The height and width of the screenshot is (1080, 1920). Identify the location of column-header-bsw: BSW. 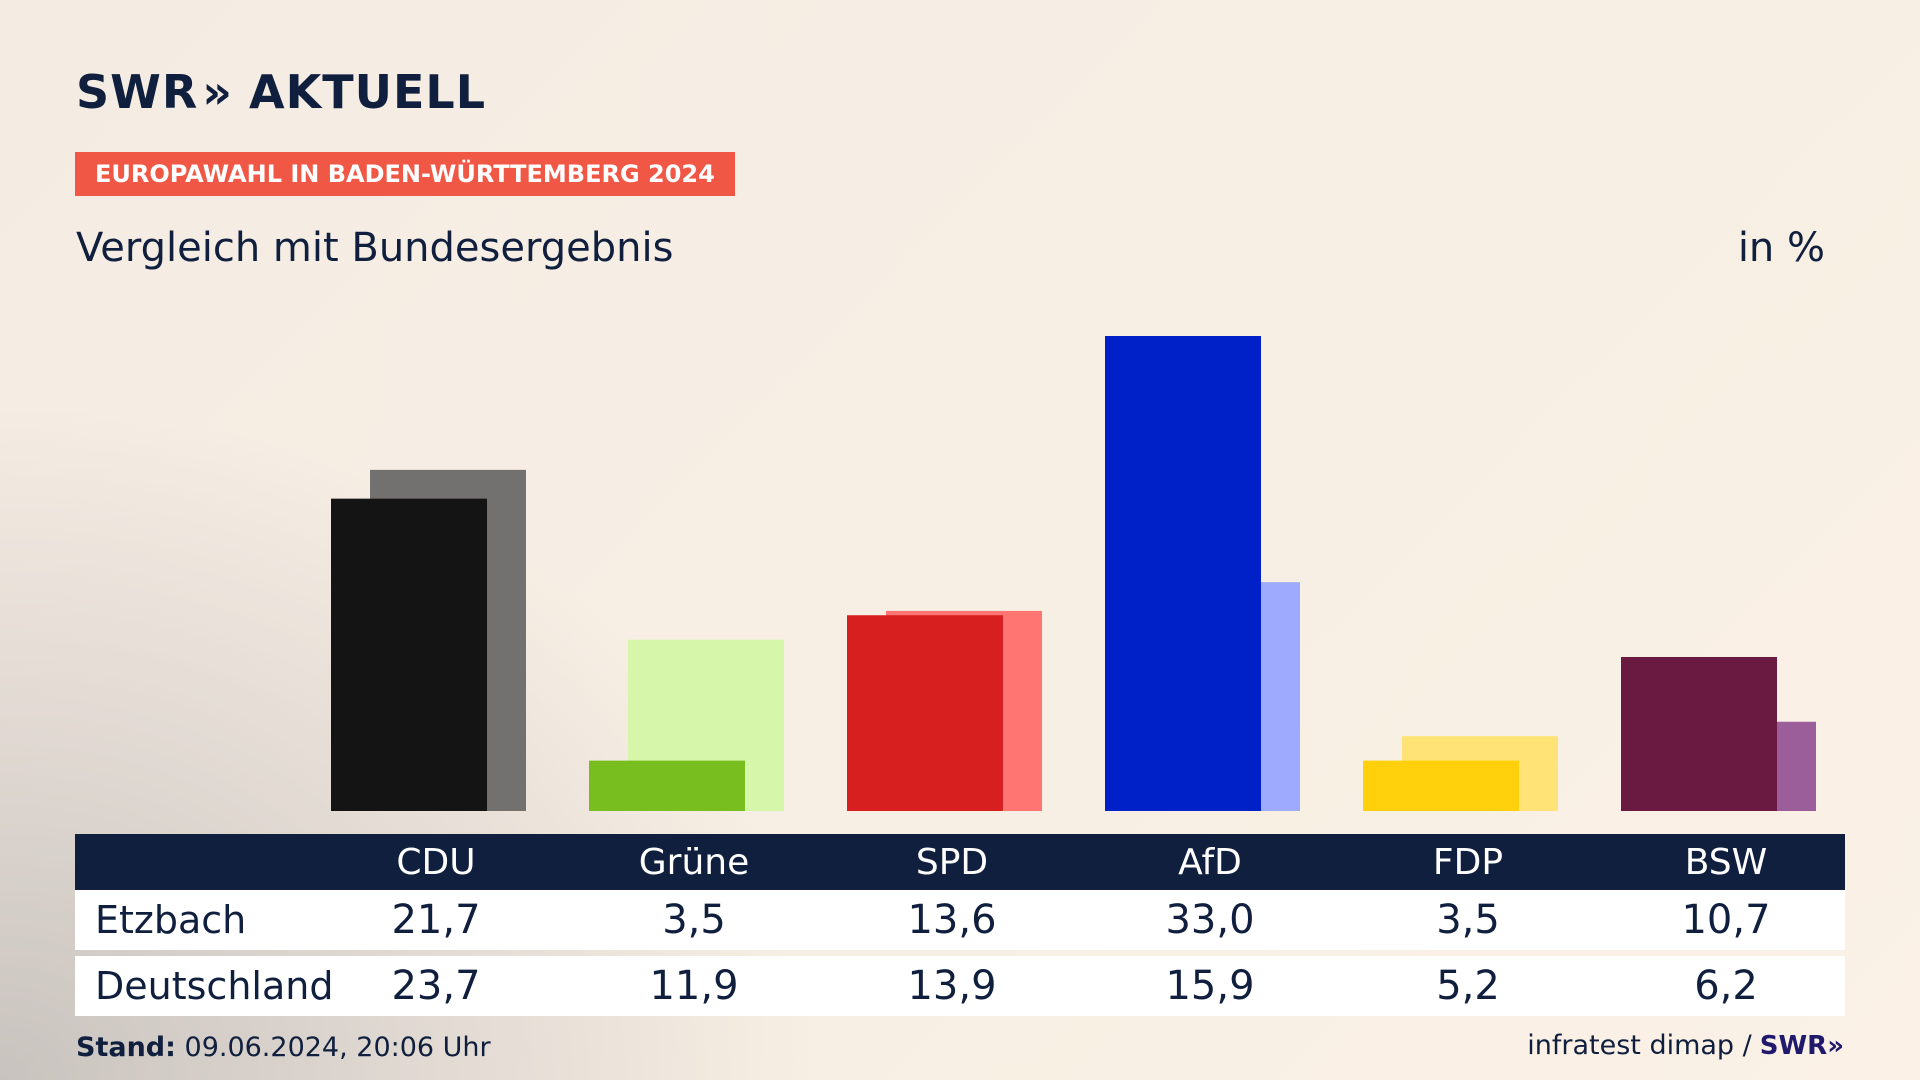
(1726, 862).